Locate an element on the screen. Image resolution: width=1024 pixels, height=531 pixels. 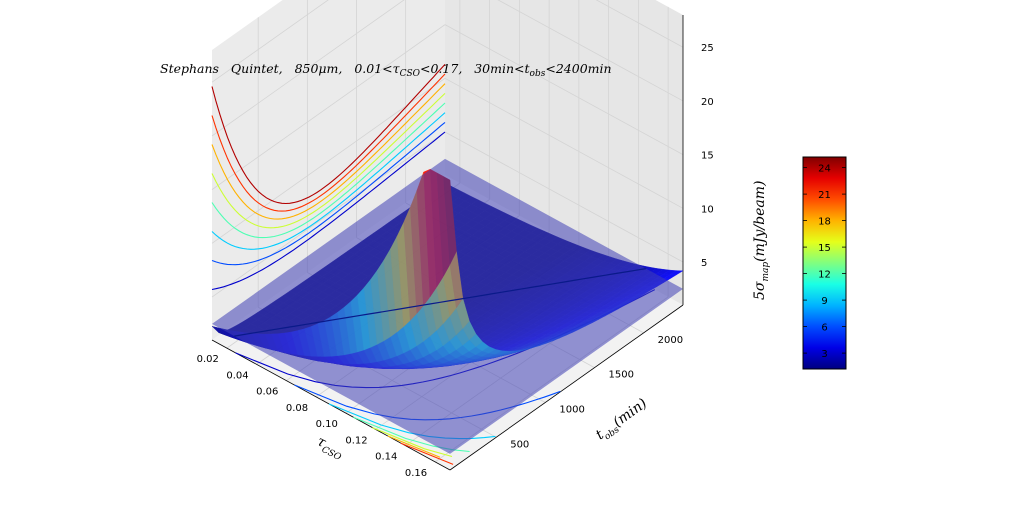
z-tick-label: 20 is located at coordinates (707, 102).